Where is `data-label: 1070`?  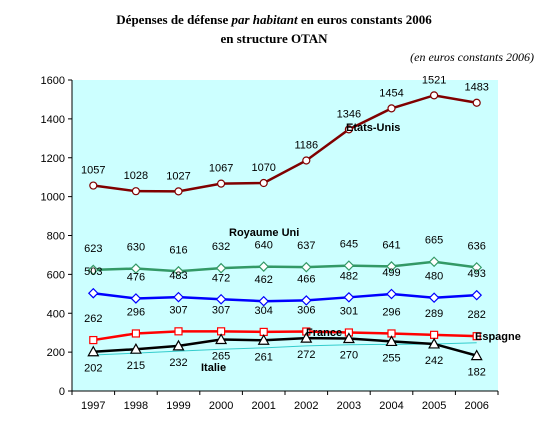
data-label: 1070 is located at coordinates (263, 168).